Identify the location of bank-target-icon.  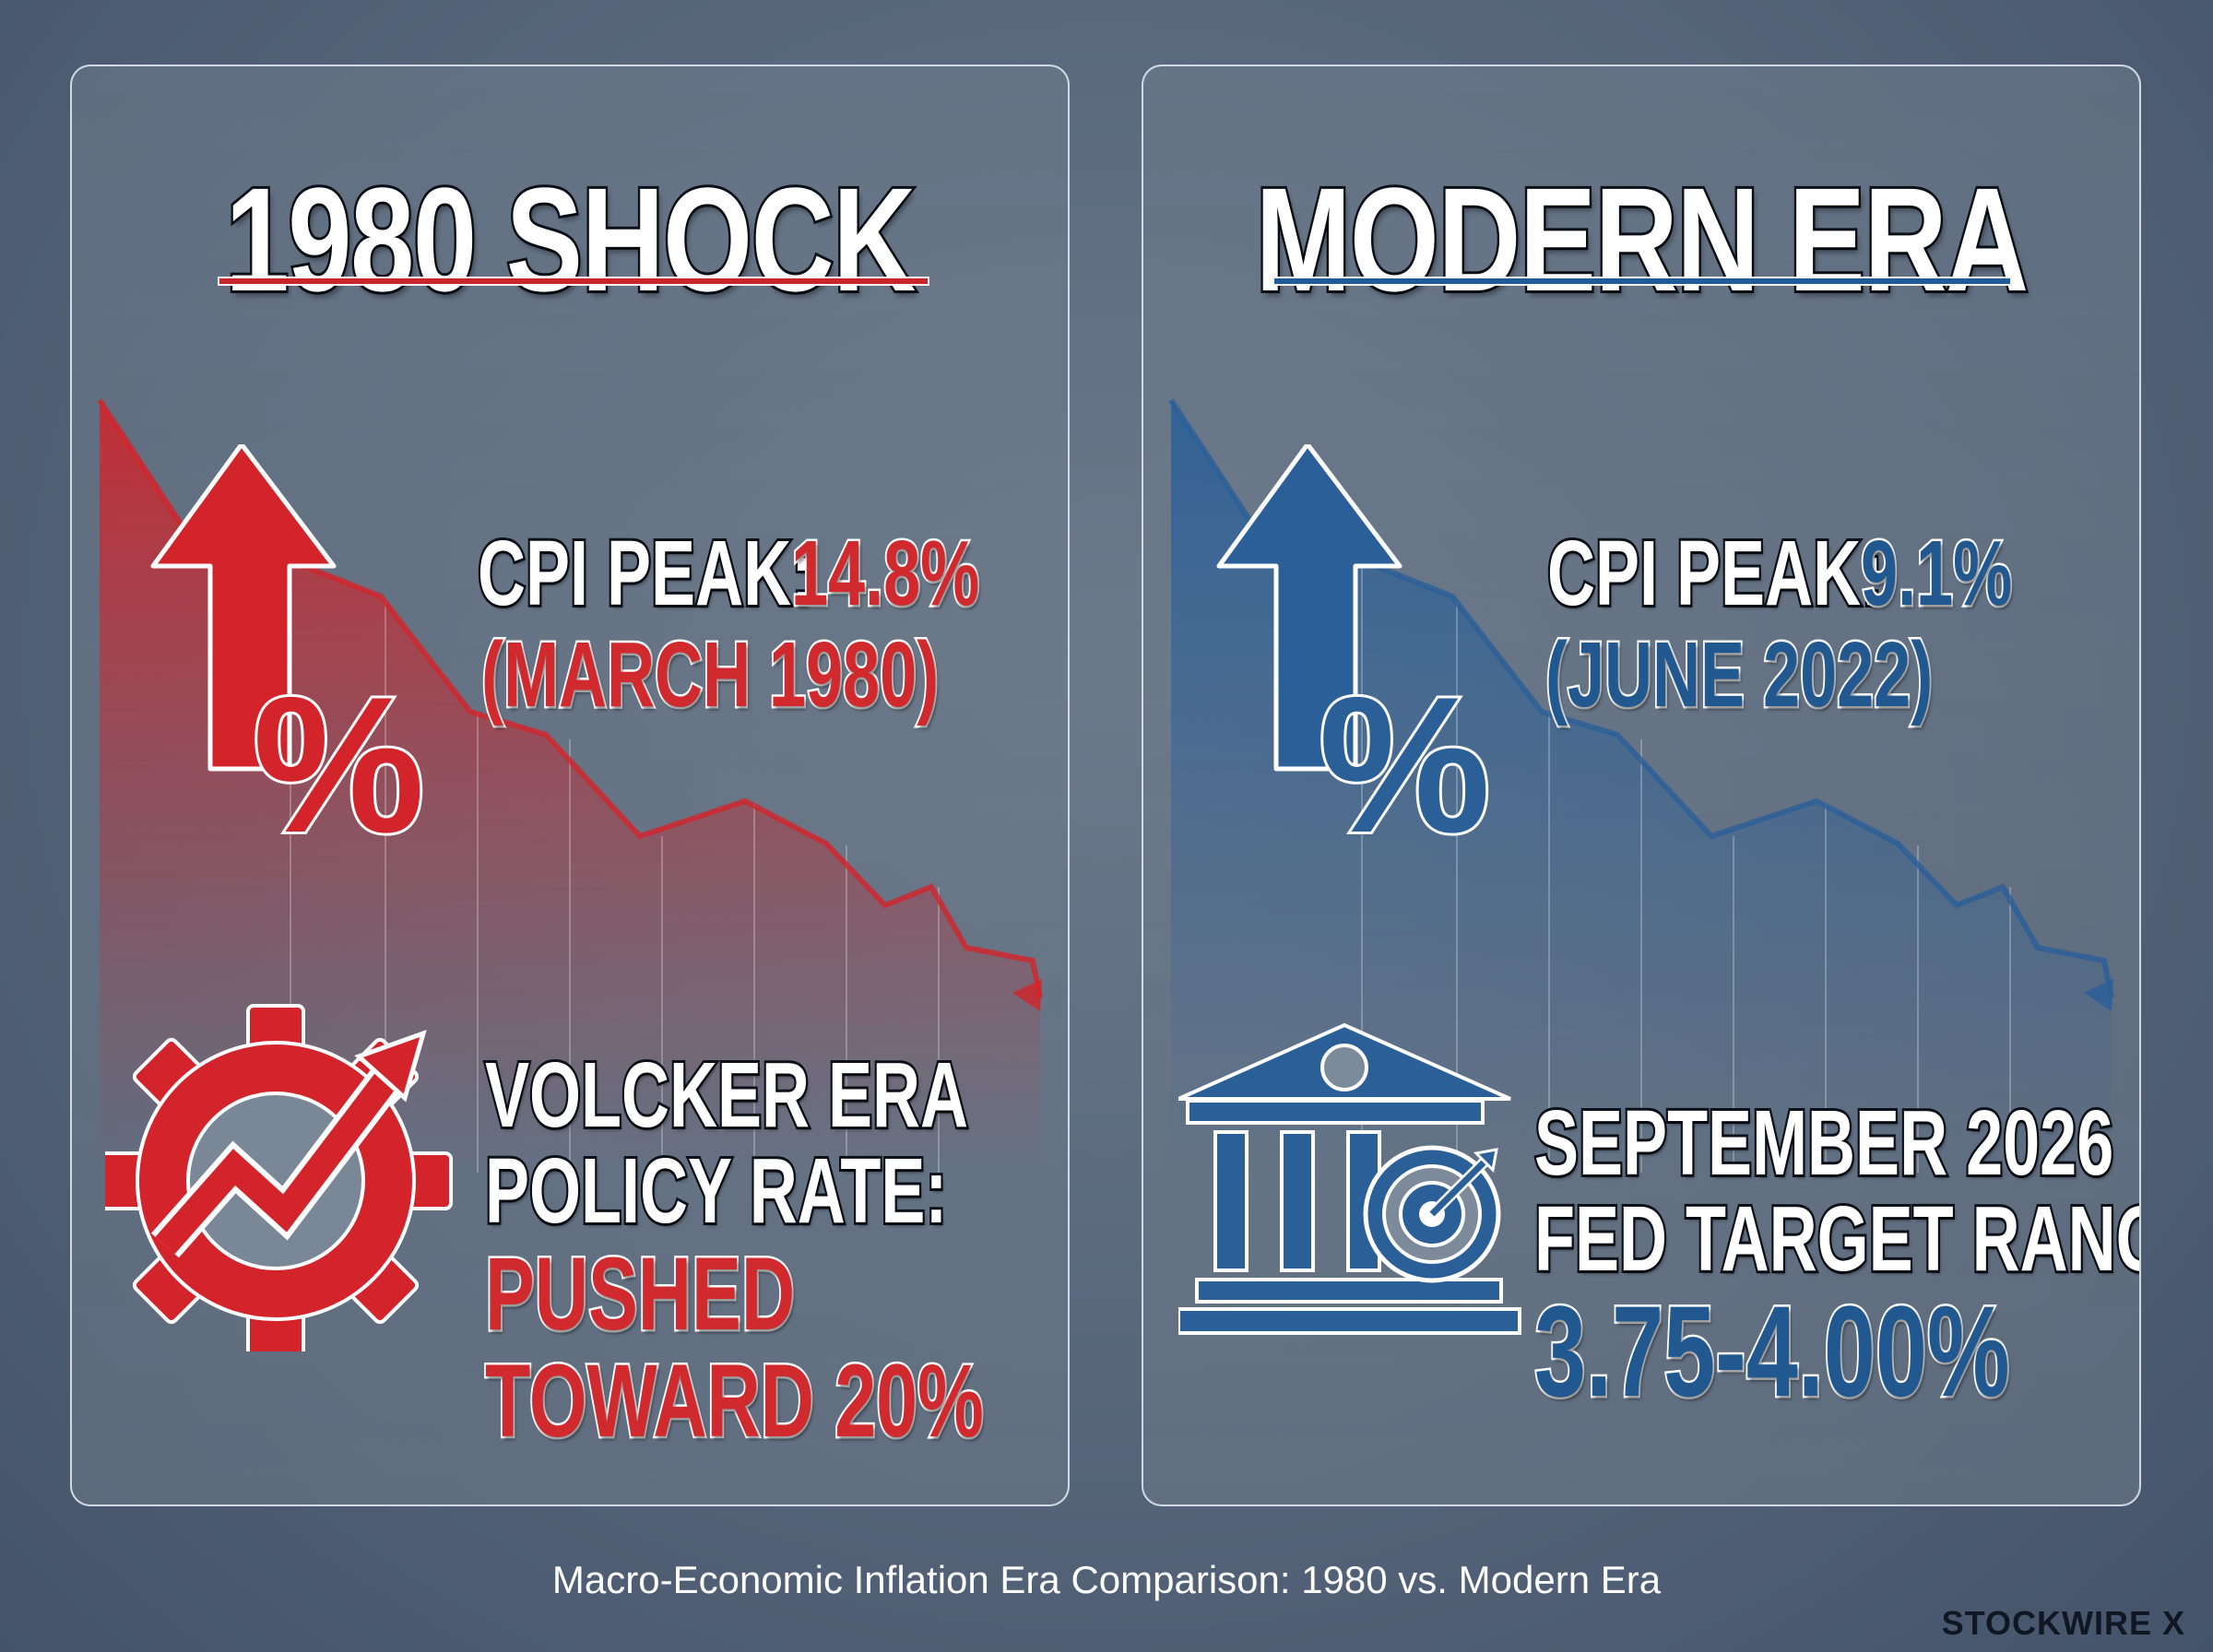
(1349, 1178).